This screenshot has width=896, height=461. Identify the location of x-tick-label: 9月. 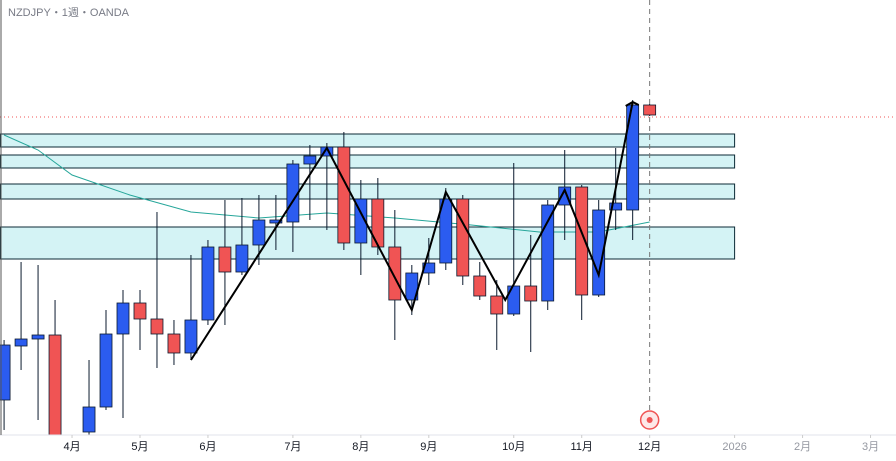
(428, 447).